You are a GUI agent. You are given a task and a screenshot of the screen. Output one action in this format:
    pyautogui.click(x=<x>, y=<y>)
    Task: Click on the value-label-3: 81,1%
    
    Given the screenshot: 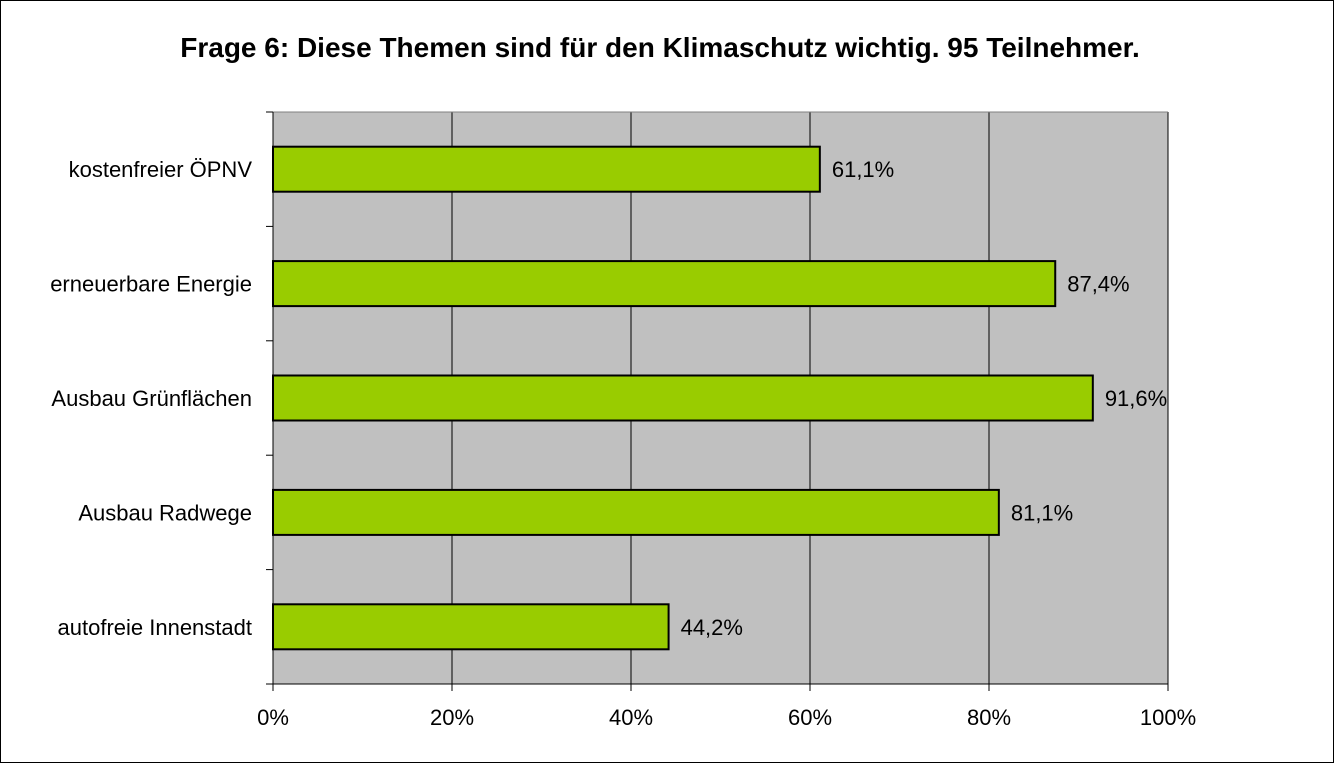 What is the action you would take?
    pyautogui.click(x=1042, y=512)
    